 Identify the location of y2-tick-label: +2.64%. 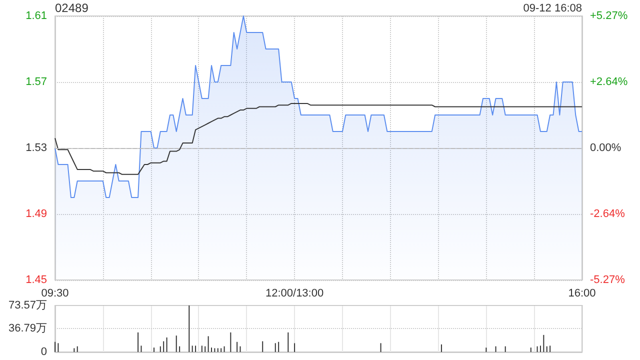
(609, 82).